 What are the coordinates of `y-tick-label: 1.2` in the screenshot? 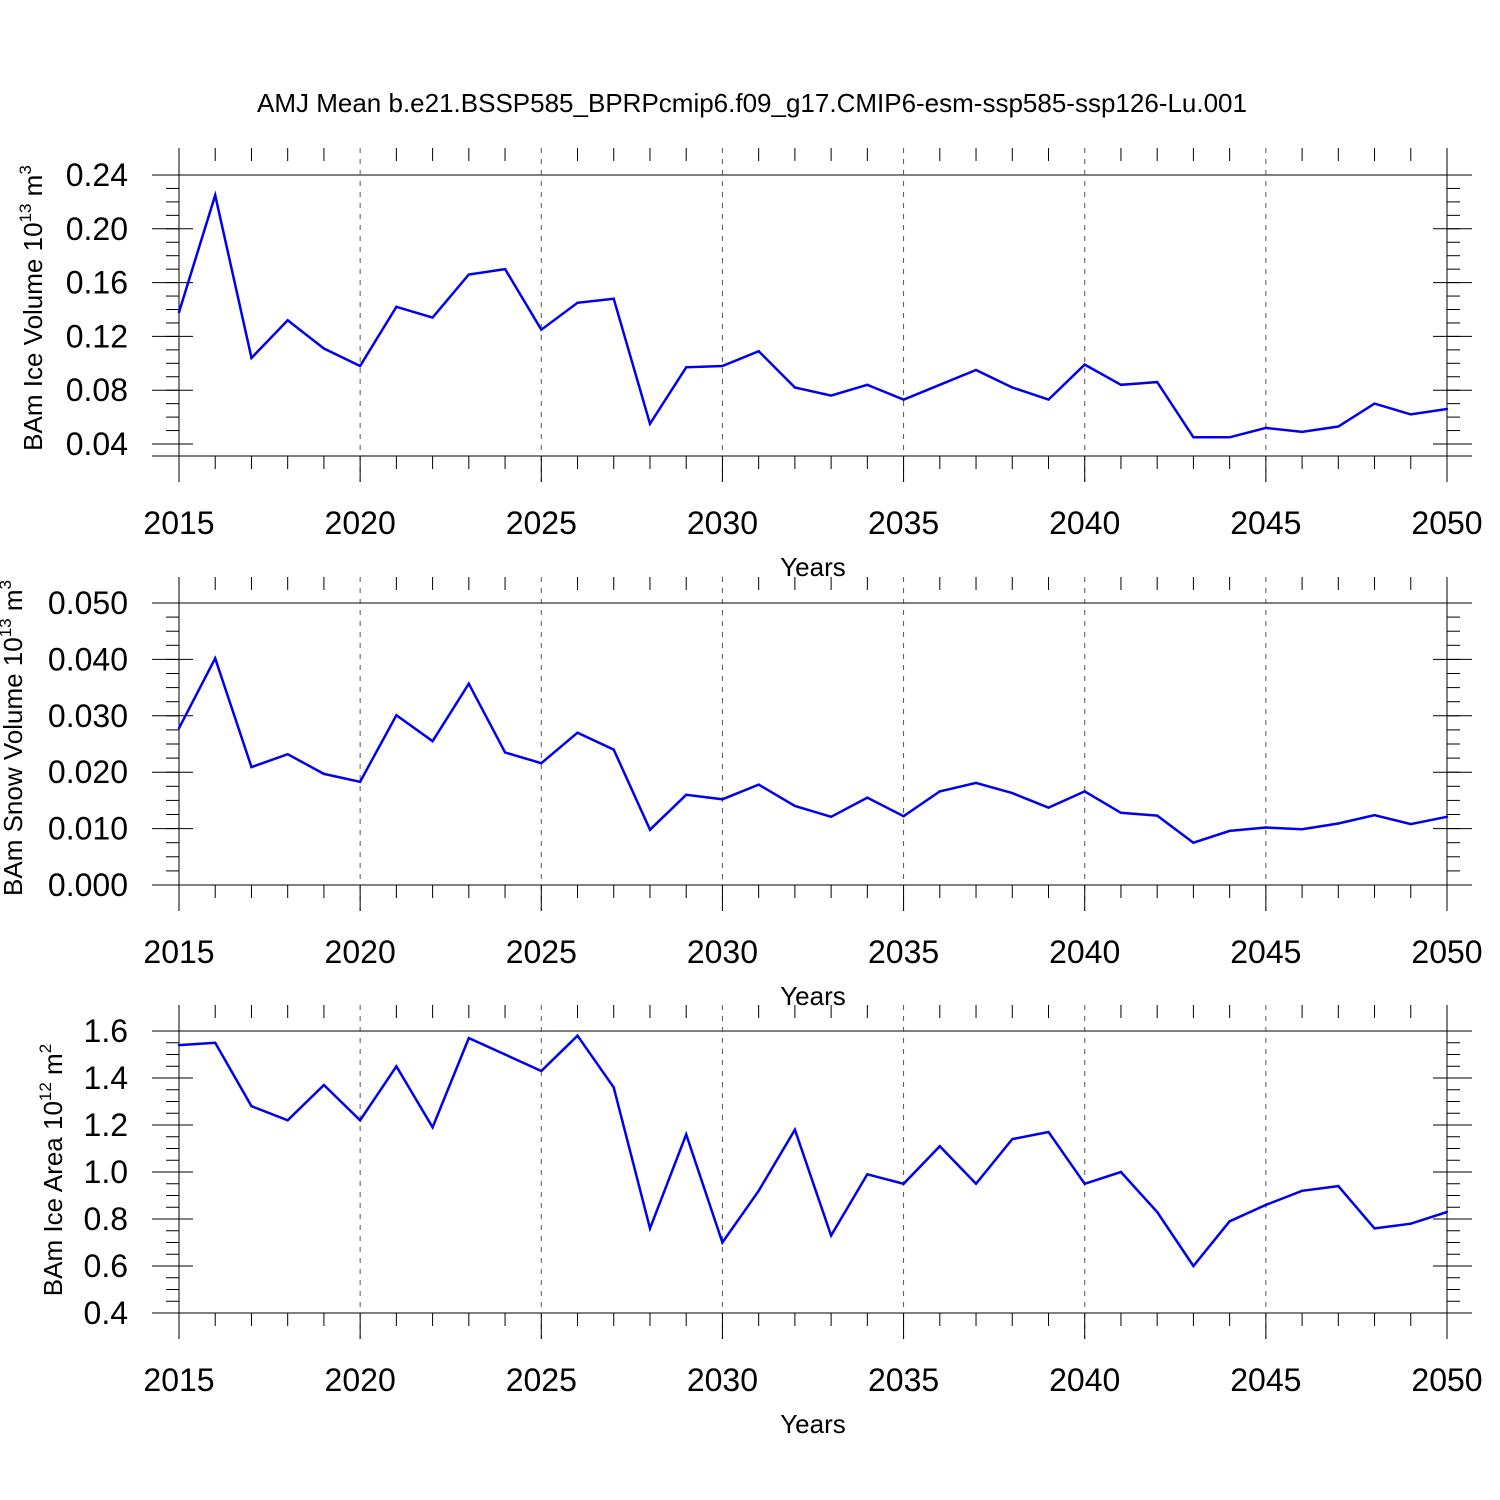 It's located at (106, 1125).